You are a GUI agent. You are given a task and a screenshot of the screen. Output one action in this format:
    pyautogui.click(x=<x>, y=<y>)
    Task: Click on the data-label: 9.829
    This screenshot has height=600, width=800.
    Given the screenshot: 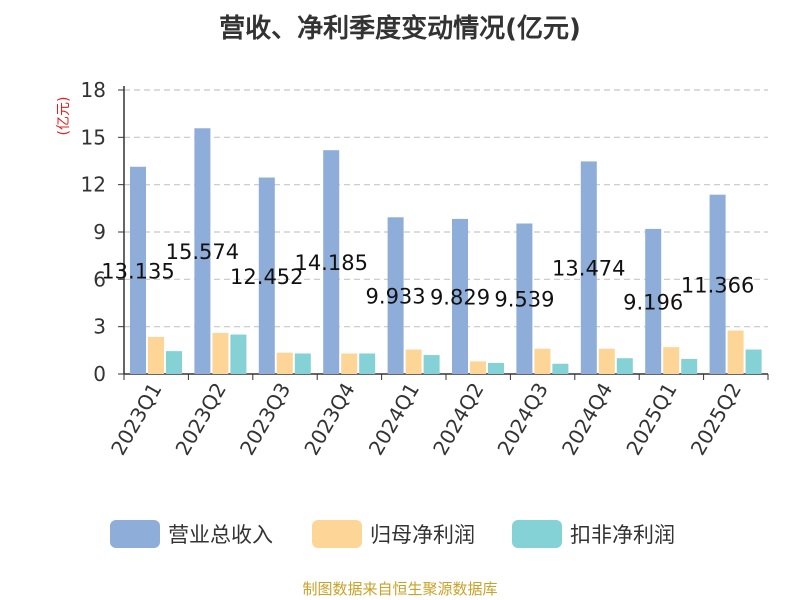 What is the action you would take?
    pyautogui.click(x=460, y=297)
    